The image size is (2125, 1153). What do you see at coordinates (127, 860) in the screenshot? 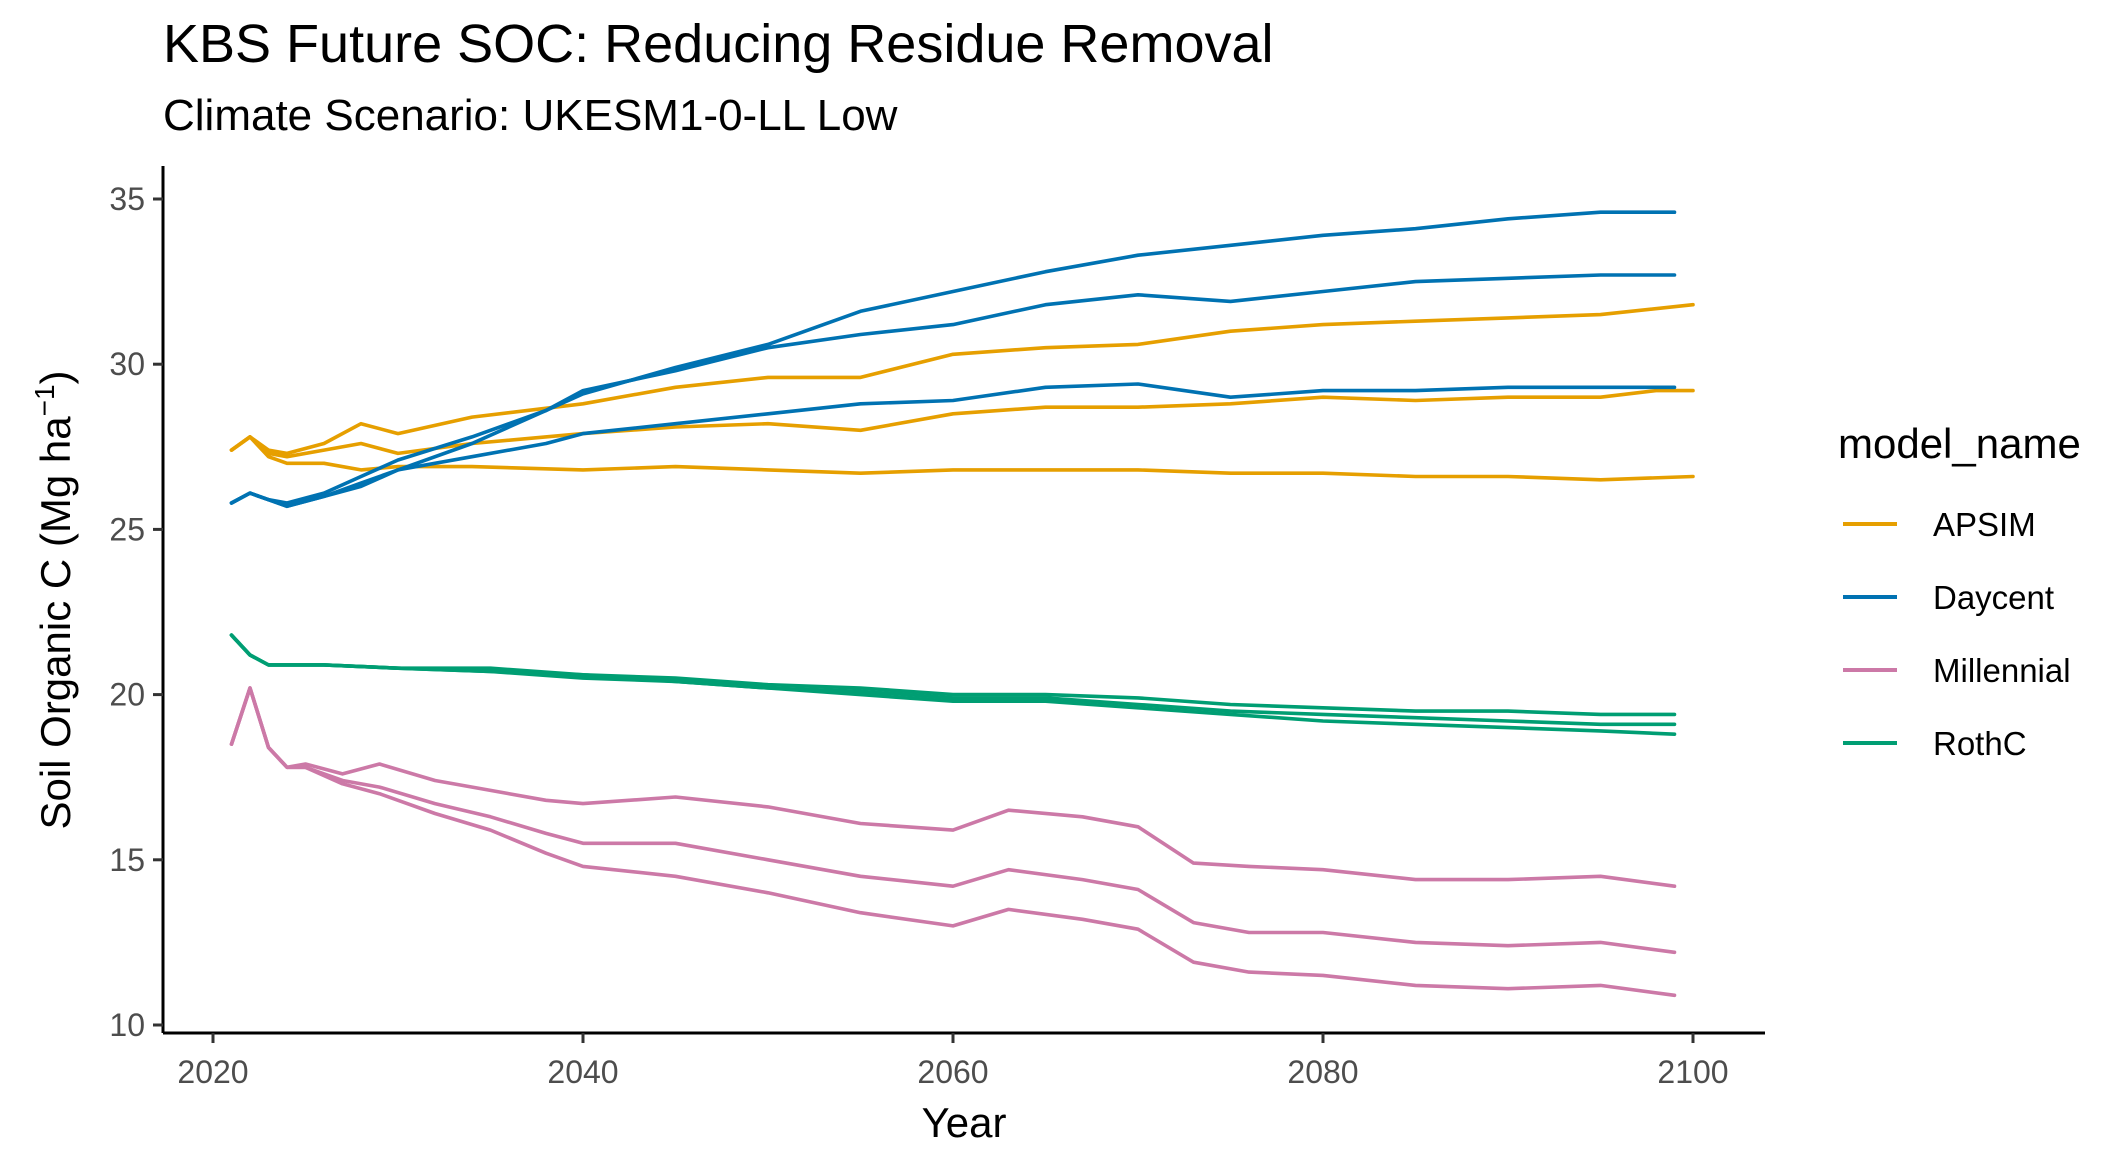
I see `y-tick-label: 15` at bounding box center [127, 860].